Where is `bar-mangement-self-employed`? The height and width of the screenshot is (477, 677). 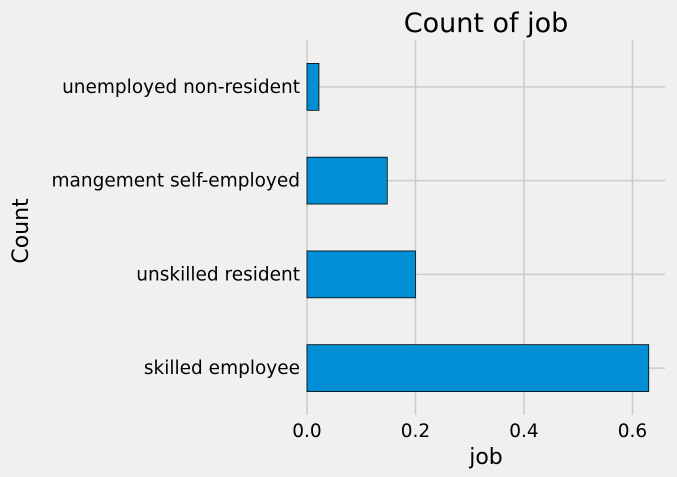 bar-mangement-self-employed is located at coordinates (347, 180).